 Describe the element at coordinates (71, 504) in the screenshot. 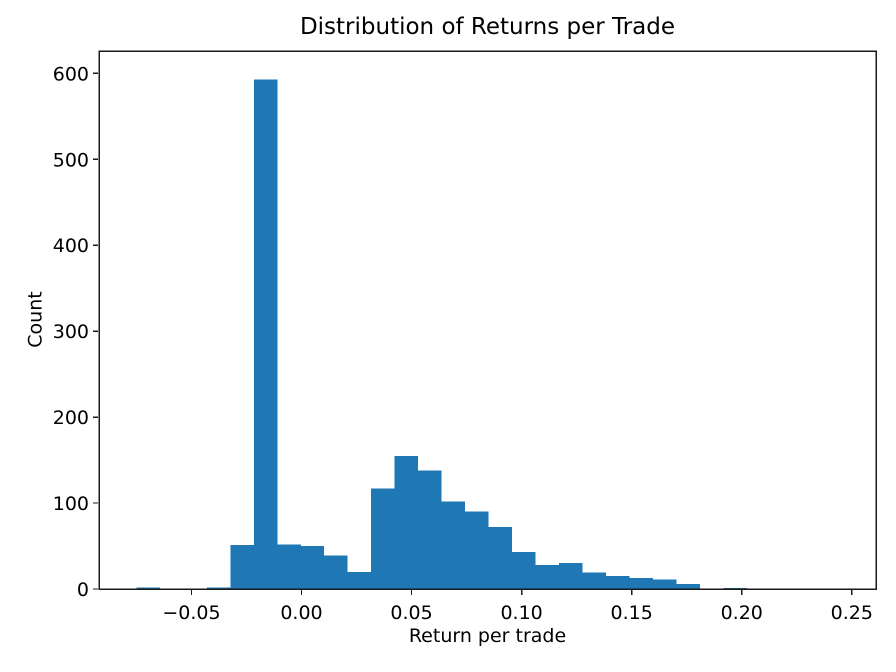

I see `y-tick-label: 100` at that location.